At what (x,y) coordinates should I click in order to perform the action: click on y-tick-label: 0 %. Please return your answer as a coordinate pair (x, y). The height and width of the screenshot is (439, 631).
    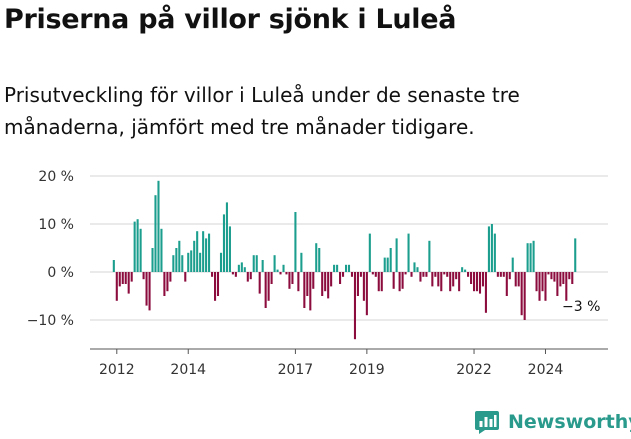
    Looking at the image, I should click on (60, 273).